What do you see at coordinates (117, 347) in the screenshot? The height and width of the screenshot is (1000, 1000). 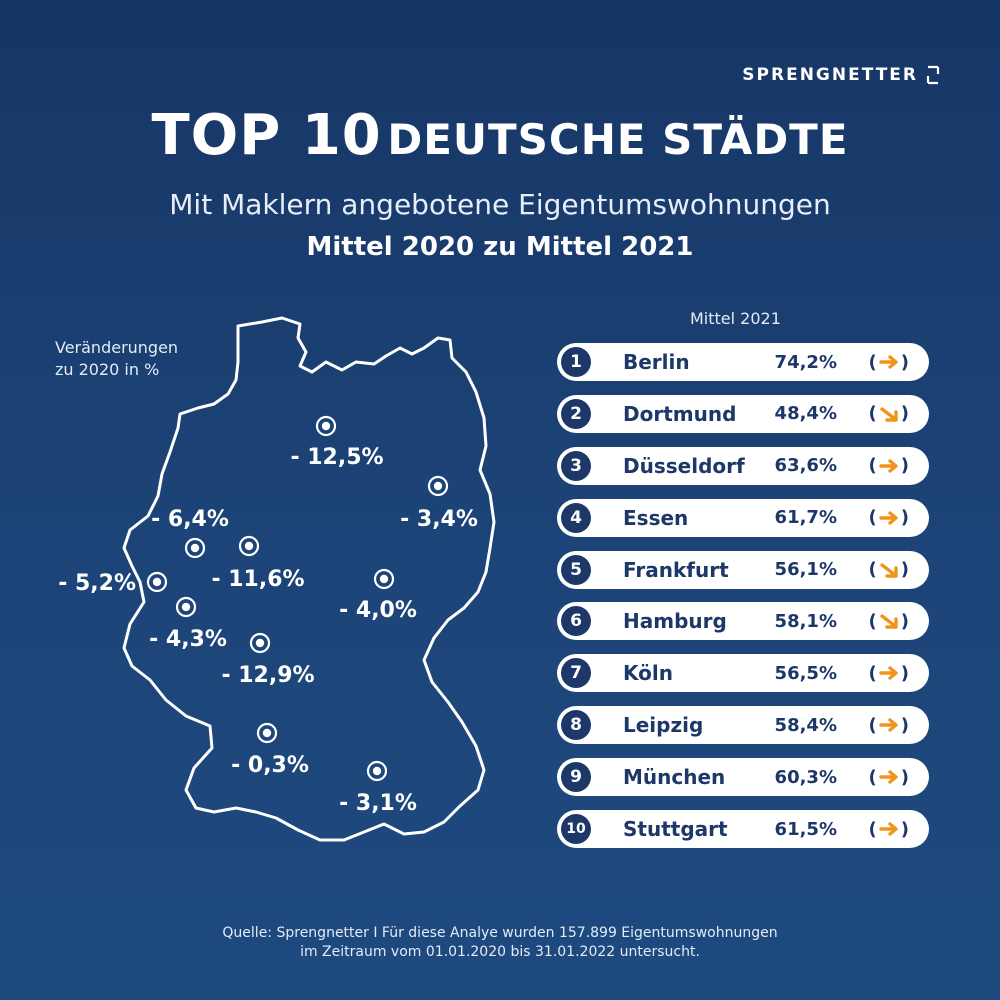 I see `map-legend-line-1: Veränderungen` at bounding box center [117, 347].